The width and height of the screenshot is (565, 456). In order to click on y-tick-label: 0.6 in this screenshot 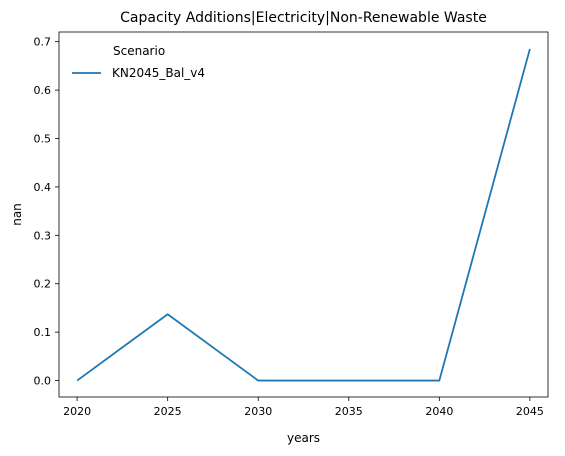, I will do `click(43, 90)`.